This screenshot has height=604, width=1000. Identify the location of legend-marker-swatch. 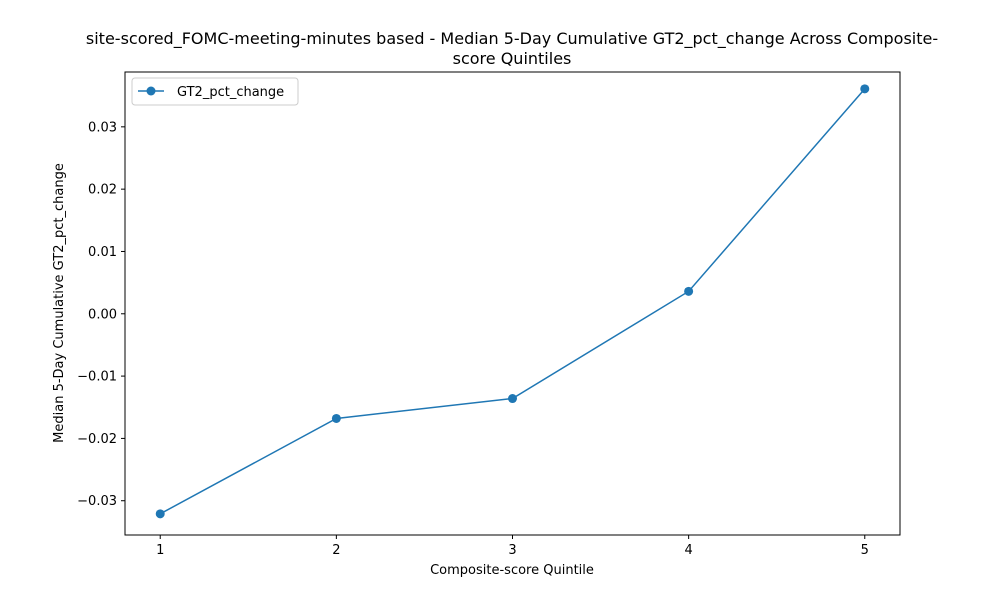
(151, 91).